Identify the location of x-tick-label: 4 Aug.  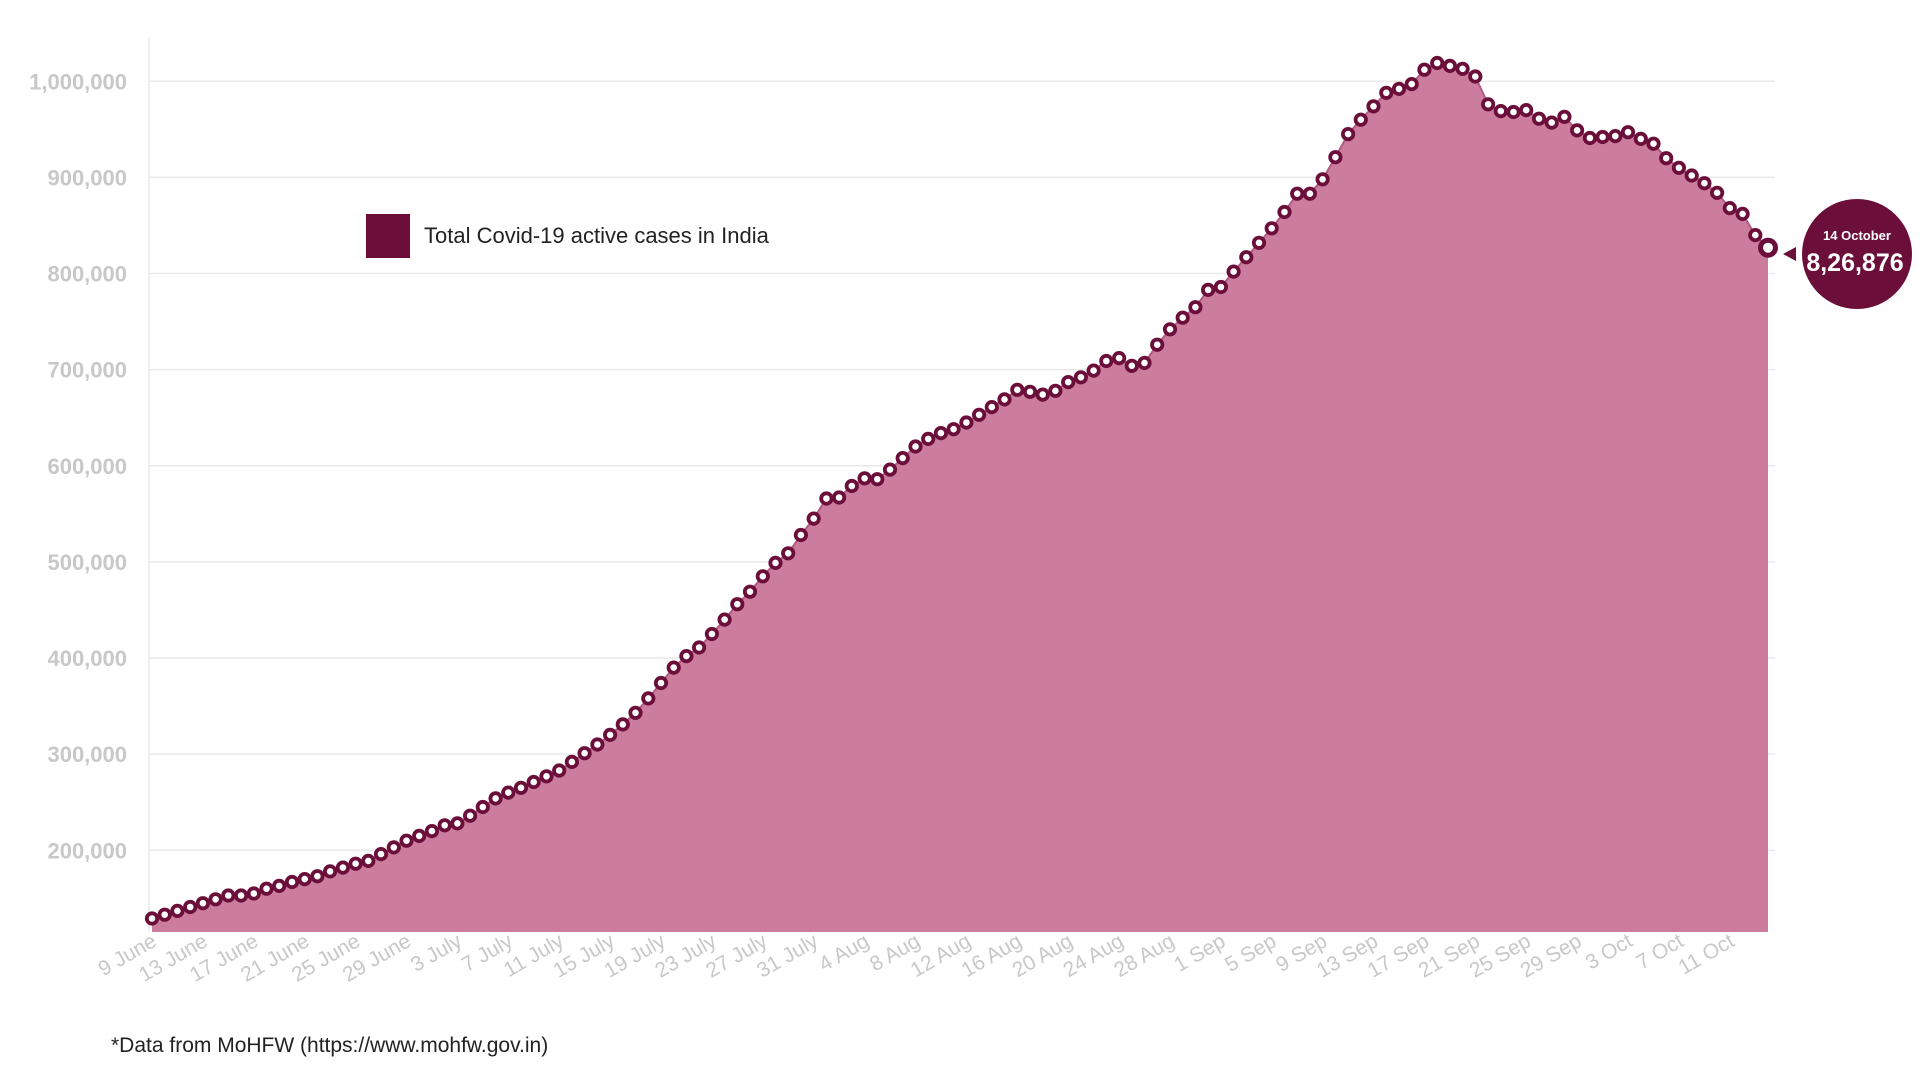
(844, 952).